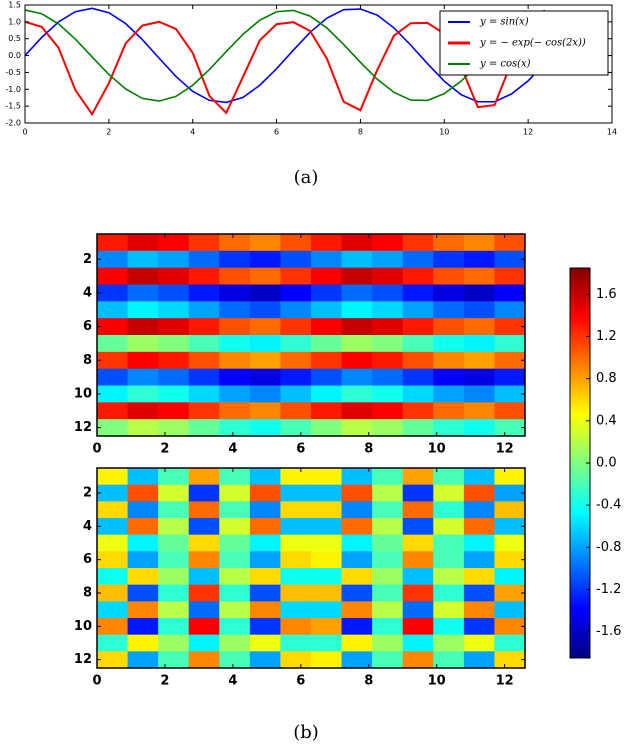 The image size is (628, 744). Describe the element at coordinates (612, 132) in the screenshot. I see `x-tick-label: 14` at that location.